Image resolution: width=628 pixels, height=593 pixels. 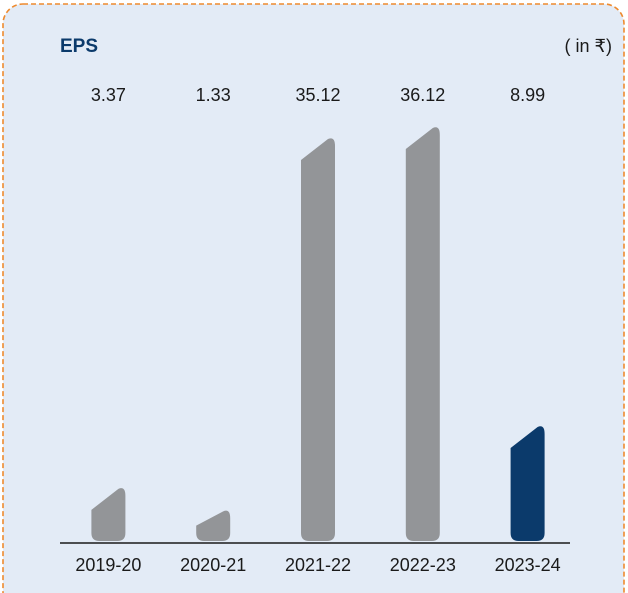 What do you see at coordinates (213, 95) in the screenshot?
I see `value-label: 1.33` at bounding box center [213, 95].